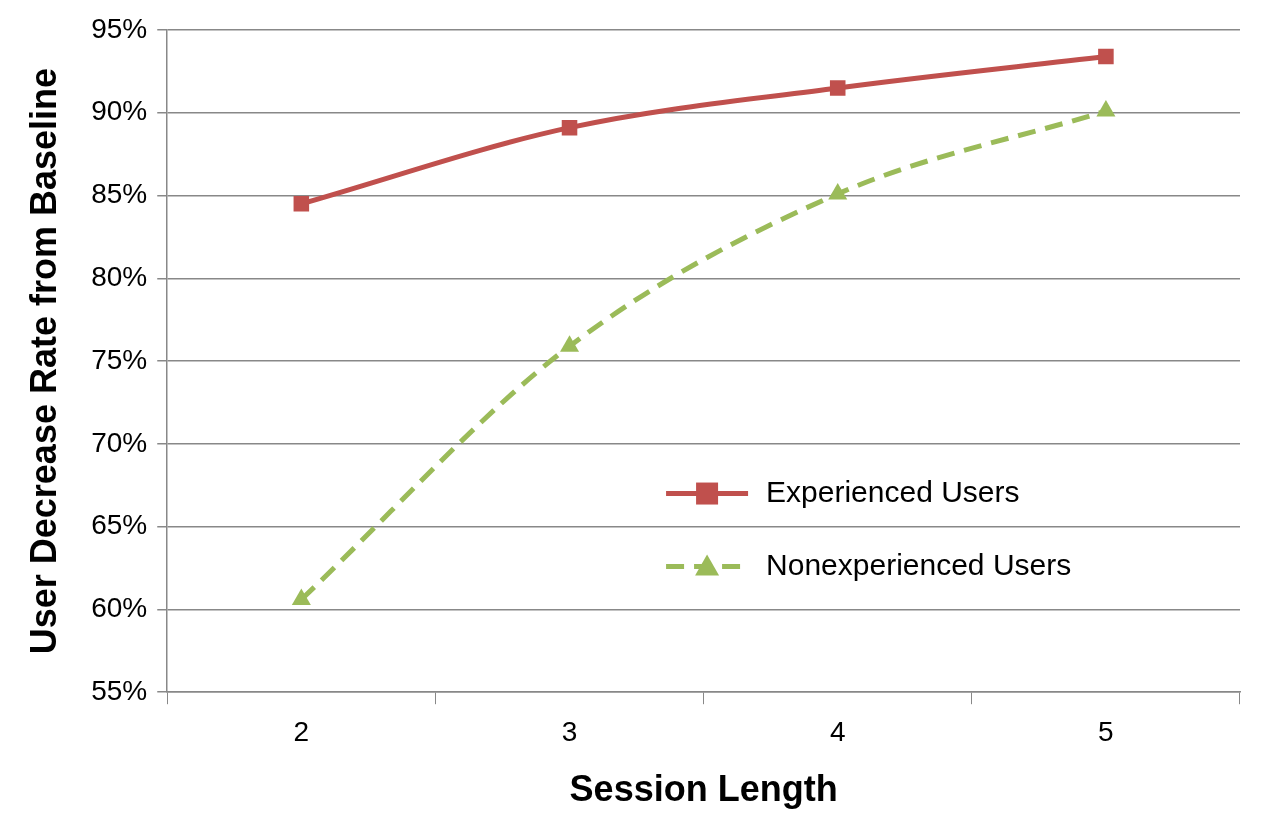 The image size is (1262, 827). What do you see at coordinates (43, 361) in the screenshot?
I see `y-axis-title: User Decrease Rate from Baseline` at bounding box center [43, 361].